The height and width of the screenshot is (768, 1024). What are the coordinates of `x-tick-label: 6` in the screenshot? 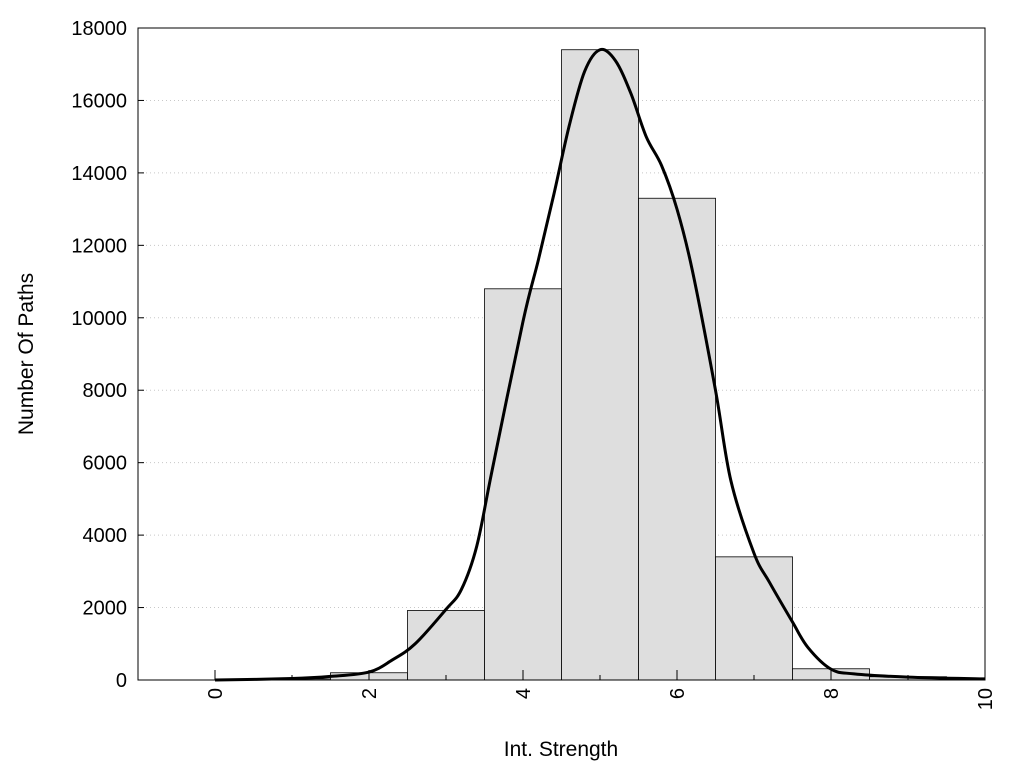 It's located at (678, 693).